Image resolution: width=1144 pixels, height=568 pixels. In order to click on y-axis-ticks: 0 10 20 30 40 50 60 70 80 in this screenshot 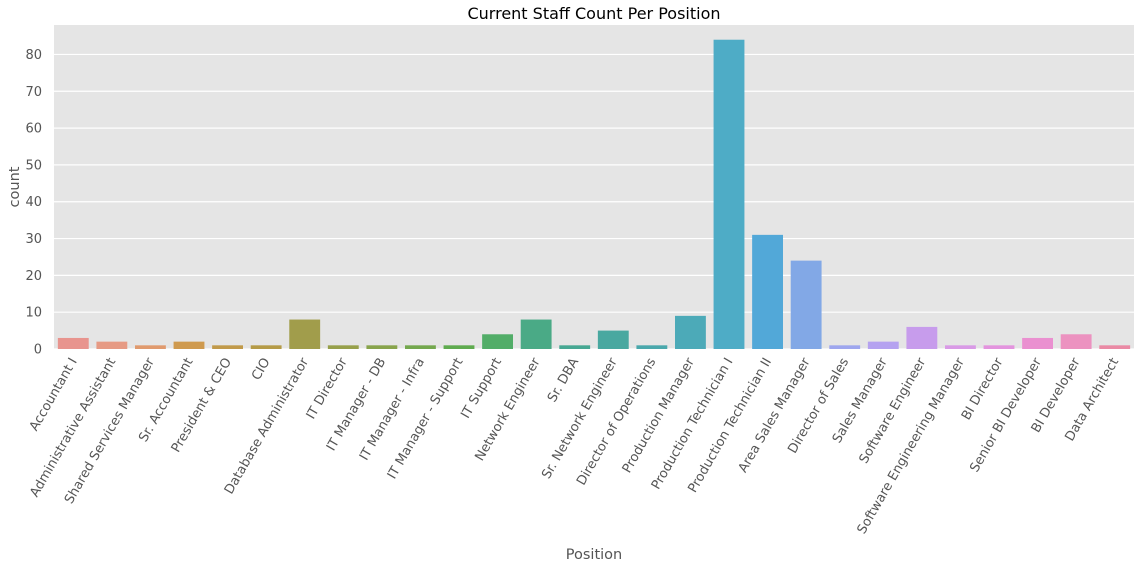, I will do `click(33, 203)`.